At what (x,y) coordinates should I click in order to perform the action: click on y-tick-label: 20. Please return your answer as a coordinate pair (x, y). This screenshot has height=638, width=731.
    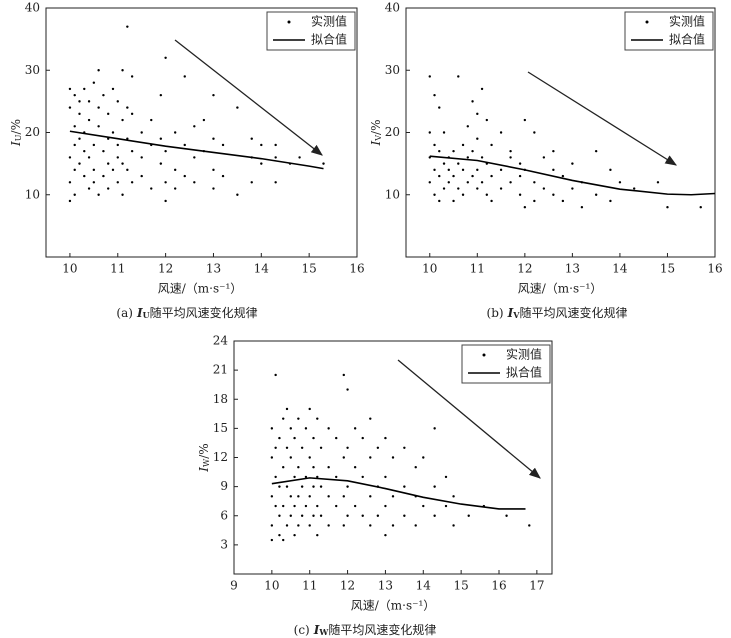
    Looking at the image, I should click on (32, 132).